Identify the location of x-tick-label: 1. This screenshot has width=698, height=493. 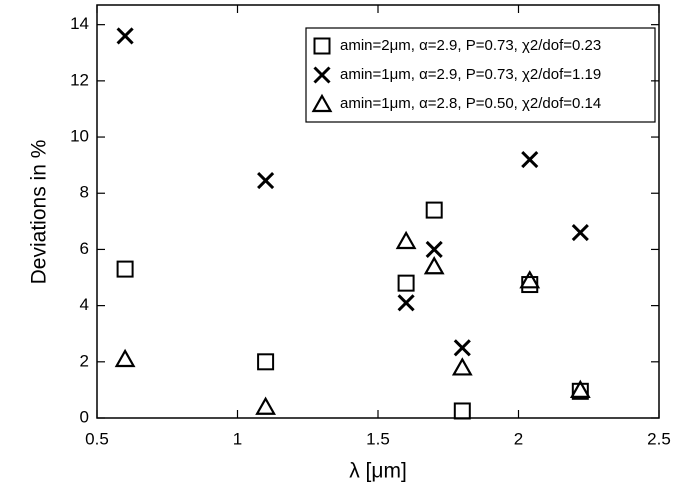
(237, 438).